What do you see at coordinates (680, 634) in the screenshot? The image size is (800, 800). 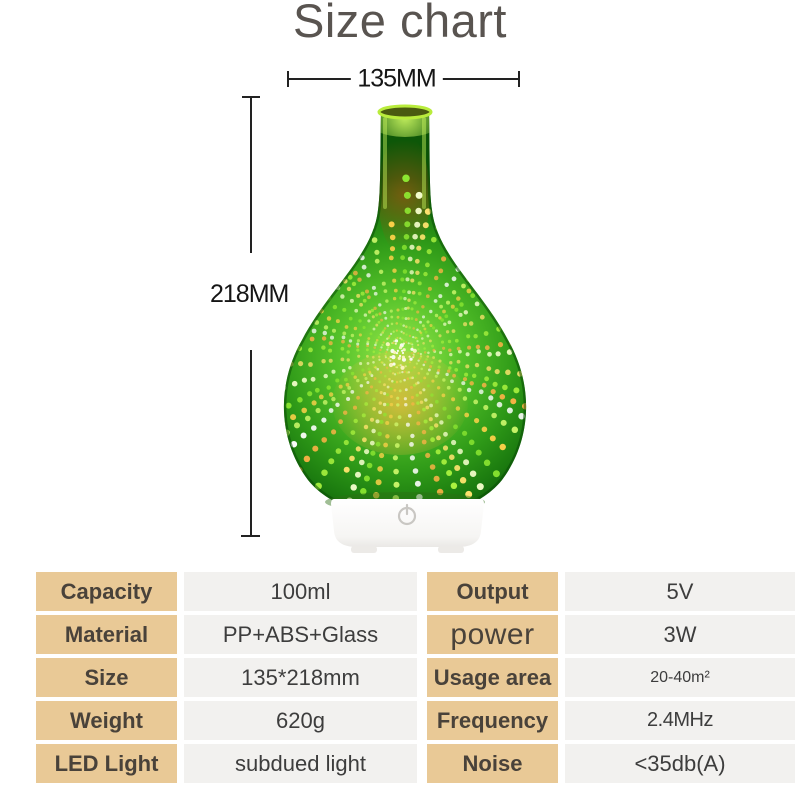 I see `spec-value-power: 3W` at bounding box center [680, 634].